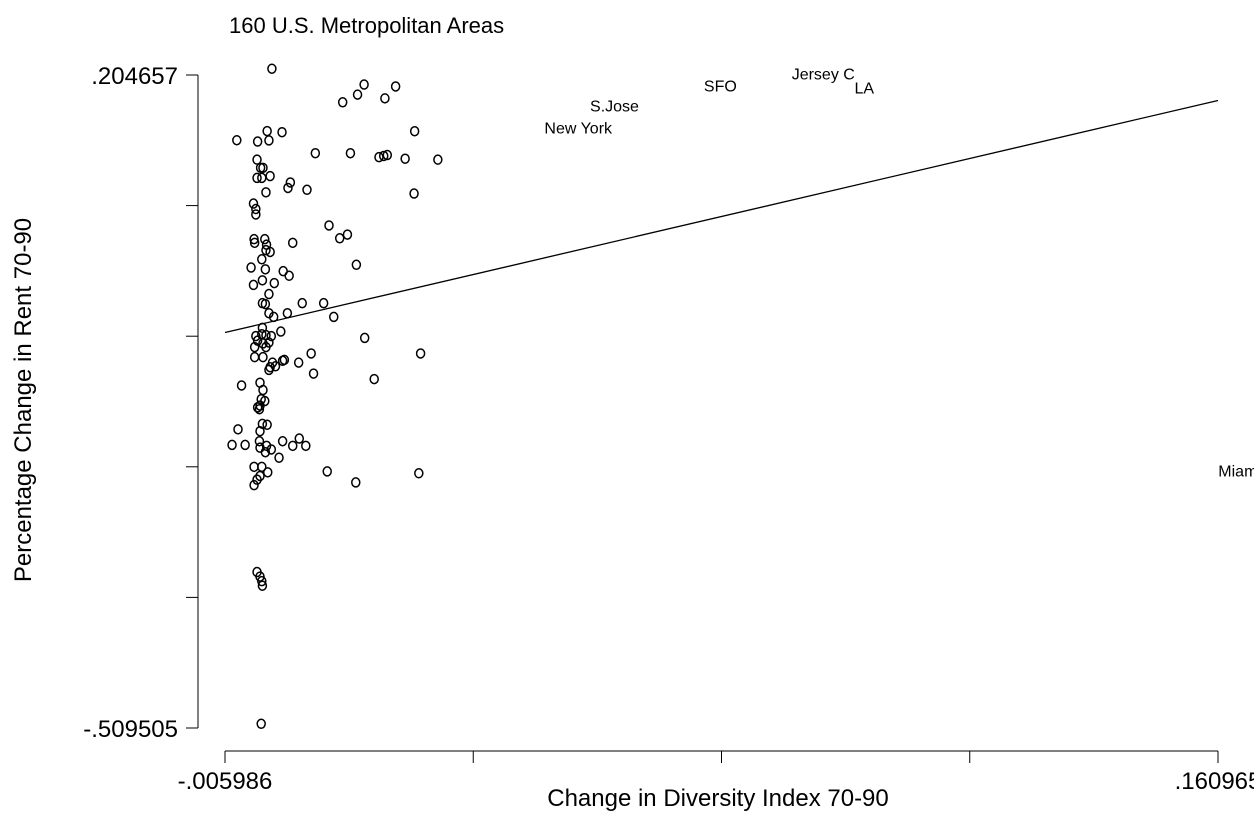  Describe the element at coordinates (366, 25) in the screenshot. I see `chart-title: 160 U.S. Metropolitan Areas` at that location.